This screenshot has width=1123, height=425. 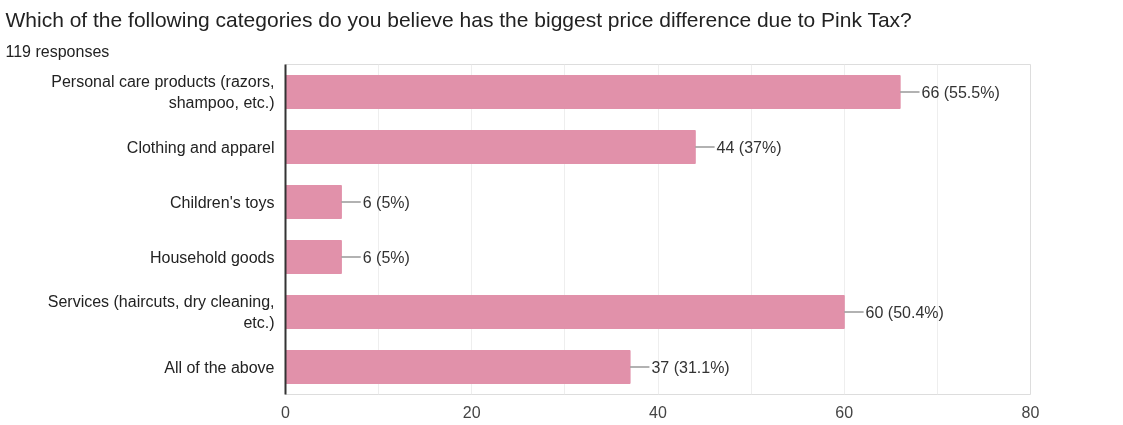 What do you see at coordinates (904, 312) in the screenshot?
I see `data-label: 60 (50.4%)` at bounding box center [904, 312].